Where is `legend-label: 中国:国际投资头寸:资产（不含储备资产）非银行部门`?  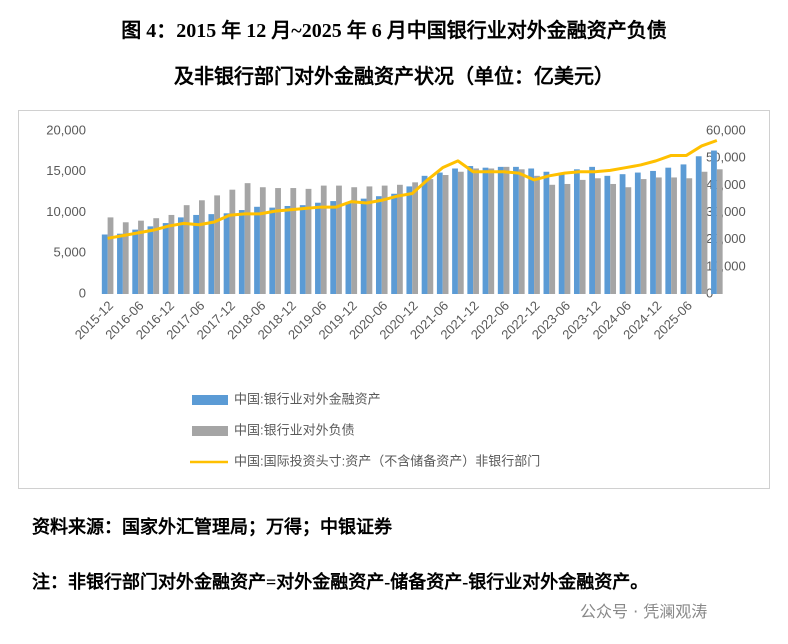
legend-label: 中国:国际投资头寸:资产（不含储备资产）非银行部门 is located at coordinates (387, 460).